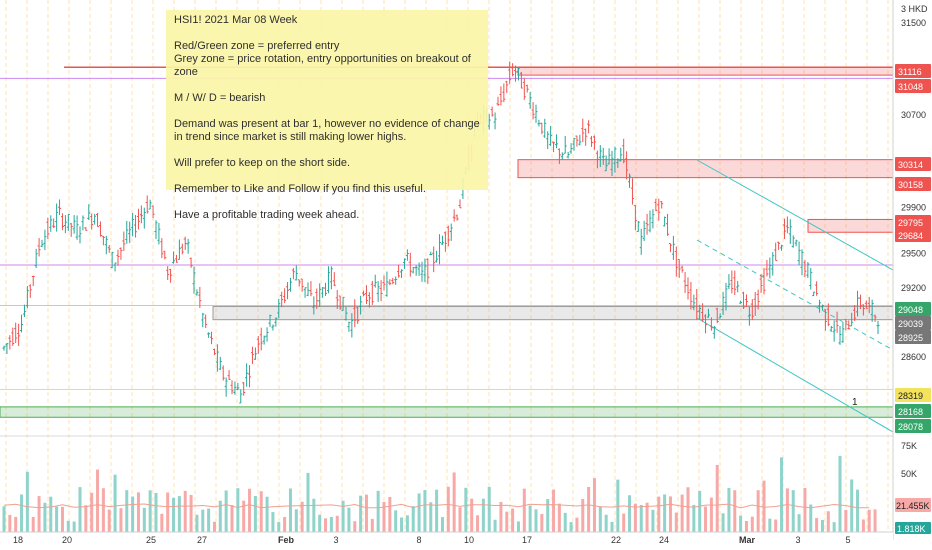  Describe the element at coordinates (795, 215) in the screenshot. I see `channel-upper-line` at that location.